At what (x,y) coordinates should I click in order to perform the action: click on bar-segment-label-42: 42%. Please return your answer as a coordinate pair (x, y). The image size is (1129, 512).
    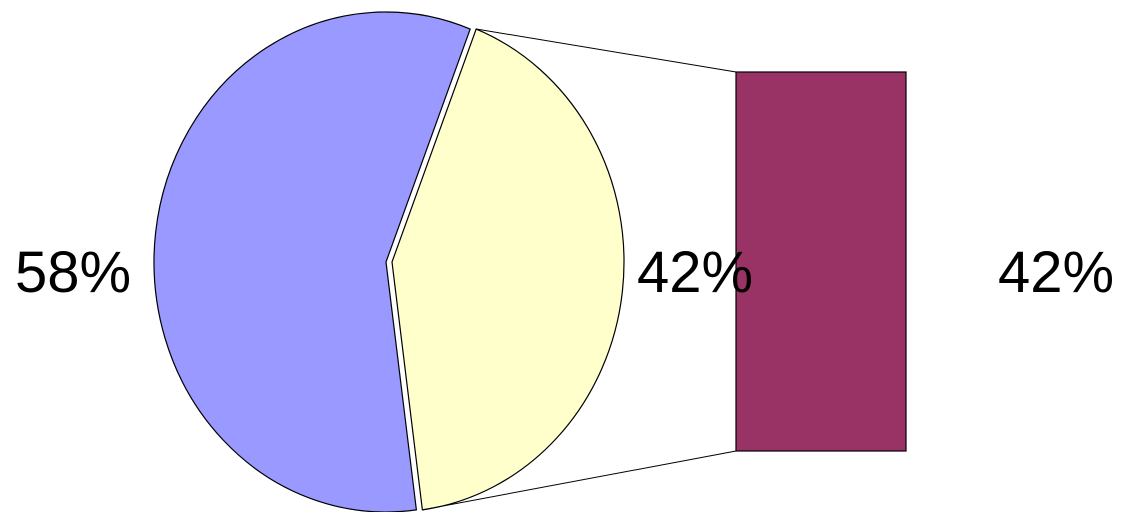
    Looking at the image, I should click on (1056, 272).